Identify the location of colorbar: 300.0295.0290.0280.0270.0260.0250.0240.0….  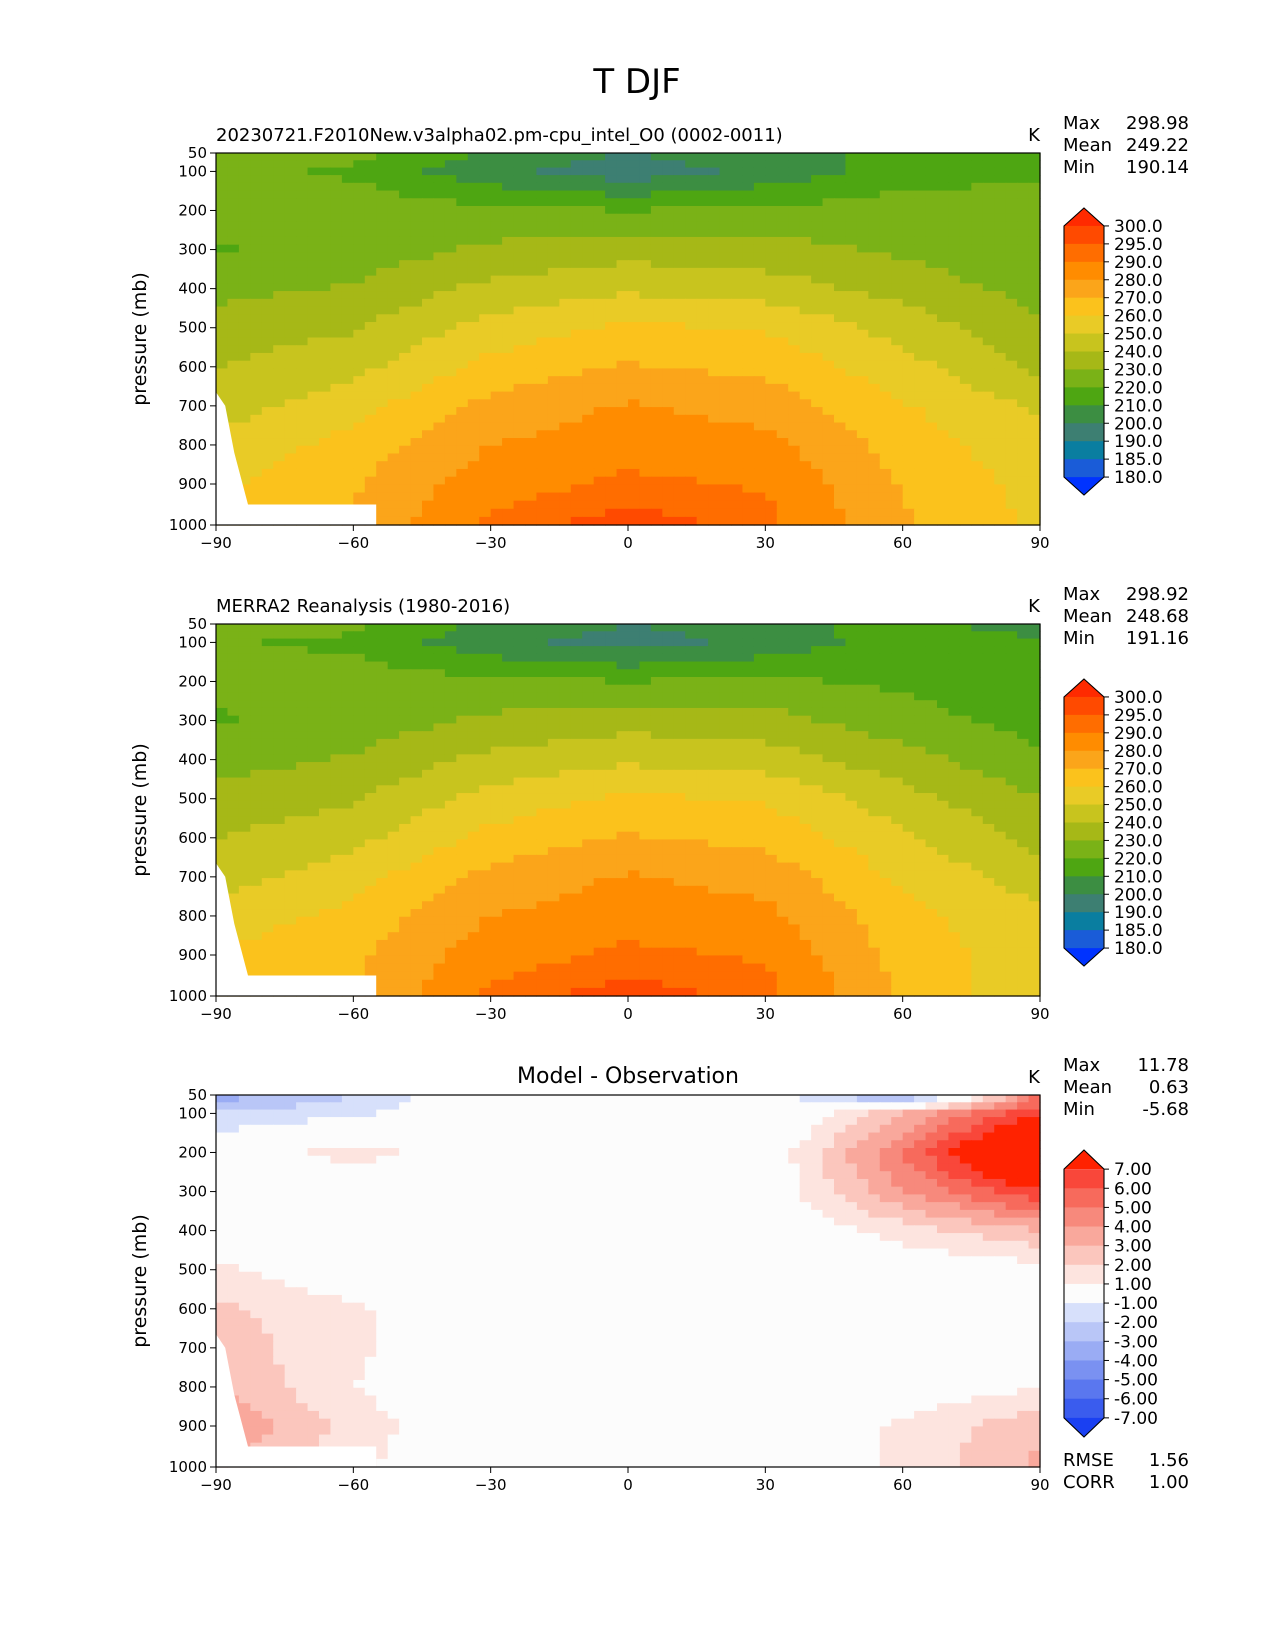
(1113, 351).